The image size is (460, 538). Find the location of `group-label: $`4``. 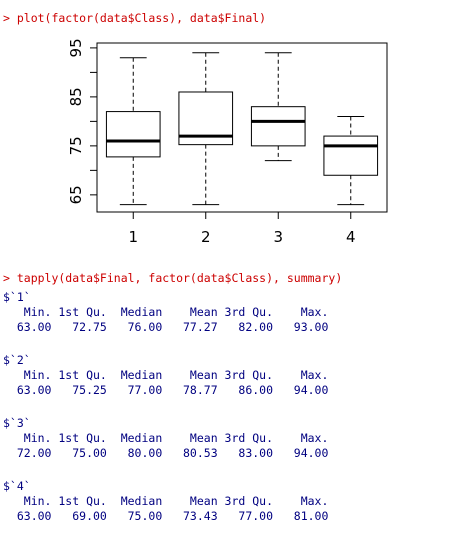

group-label: $`4` is located at coordinates (17, 486).